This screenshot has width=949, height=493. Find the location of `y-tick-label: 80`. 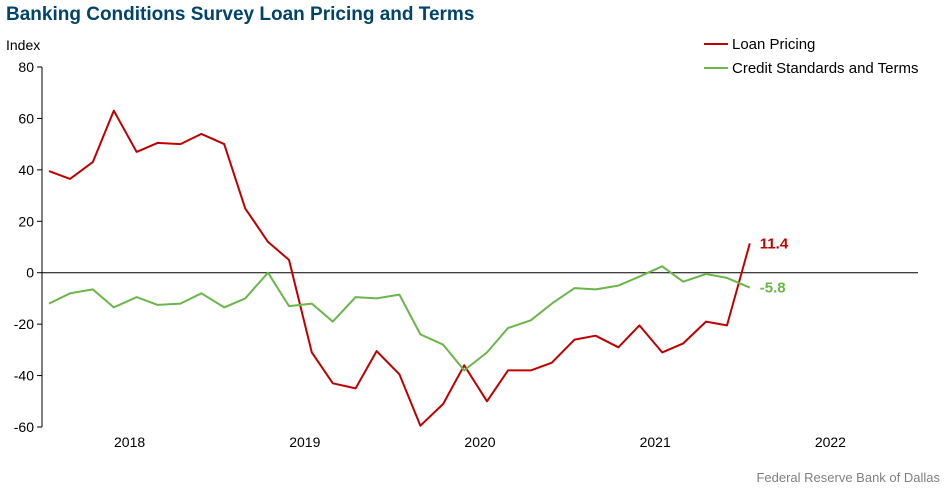

y-tick-label: 80 is located at coordinates (26, 67).